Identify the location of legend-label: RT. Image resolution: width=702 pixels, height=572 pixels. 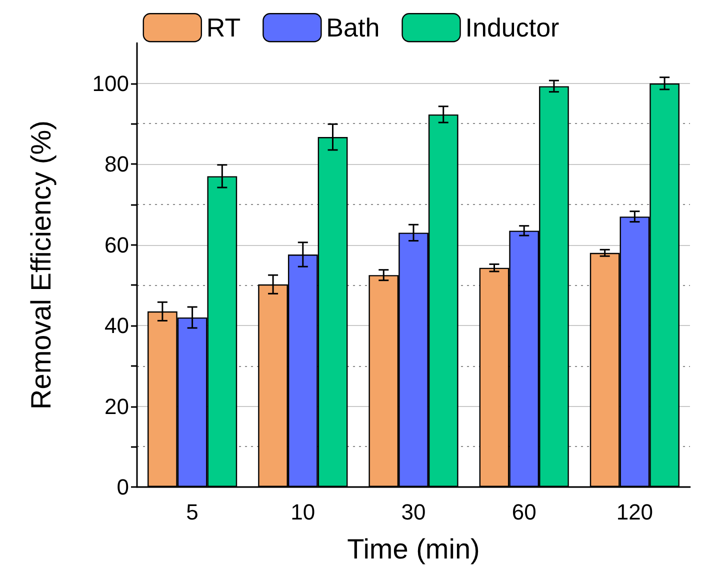
(223, 27).